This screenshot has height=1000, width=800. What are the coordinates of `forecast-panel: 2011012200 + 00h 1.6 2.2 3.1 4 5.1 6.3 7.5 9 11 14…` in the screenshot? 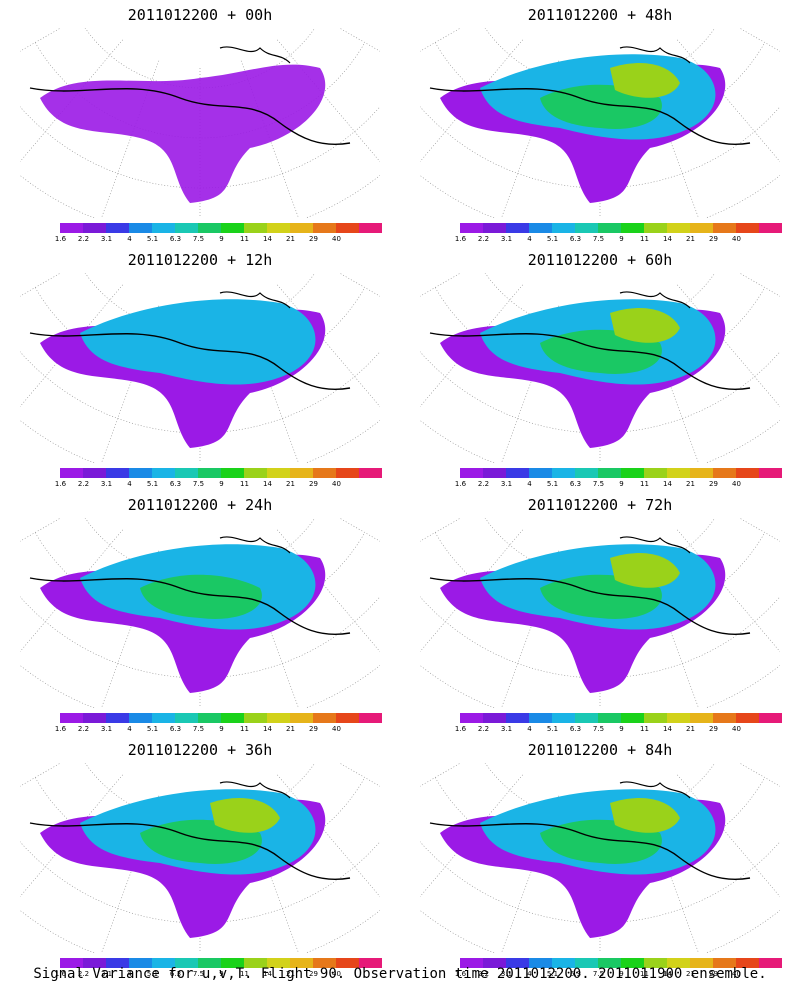 It's located at (200, 122).